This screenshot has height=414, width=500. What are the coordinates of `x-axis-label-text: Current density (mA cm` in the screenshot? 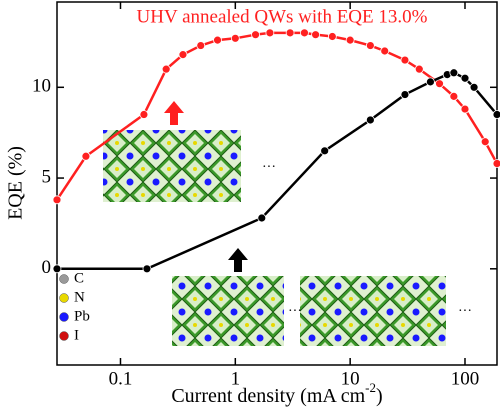 It's located at (268, 396).